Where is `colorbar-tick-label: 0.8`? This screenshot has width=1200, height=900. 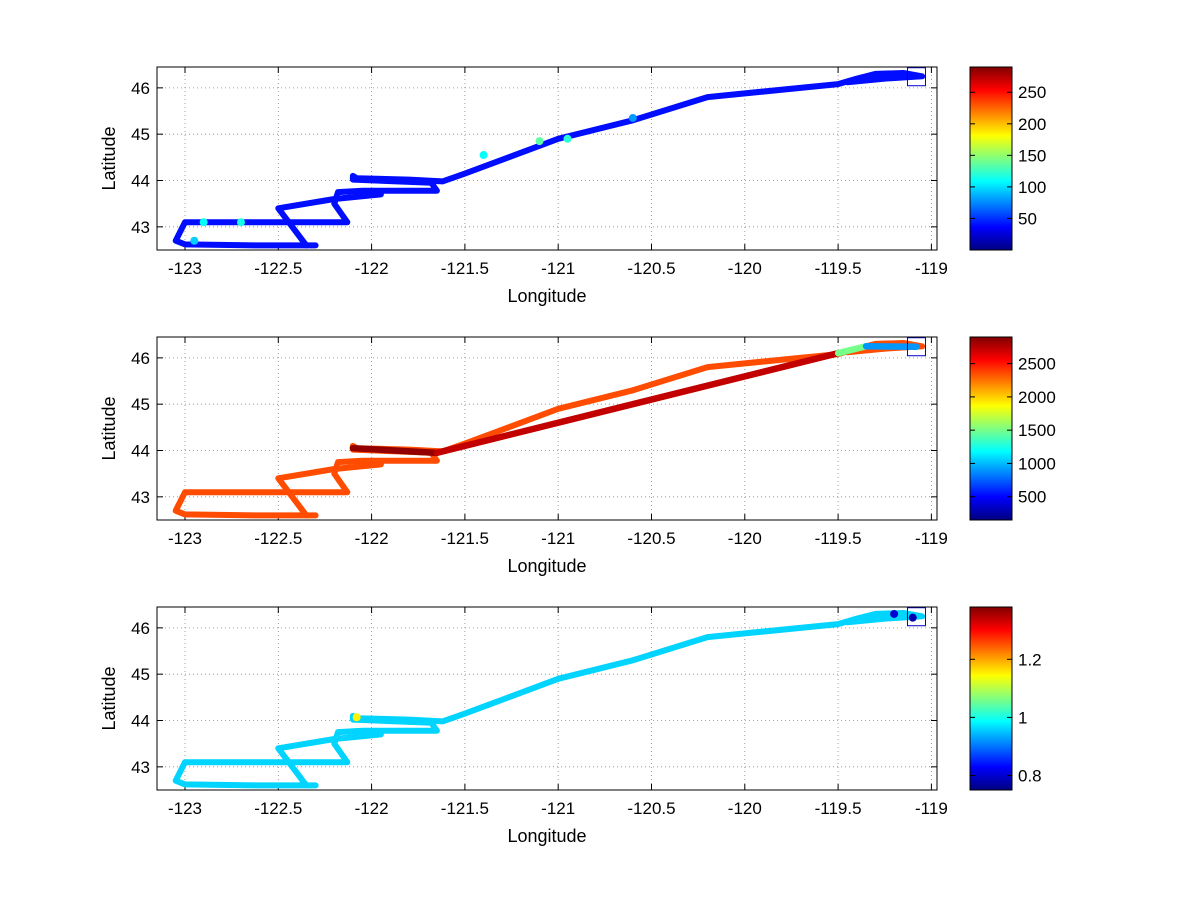
colorbar-tick-label: 0.8 is located at coordinates (1030, 775).